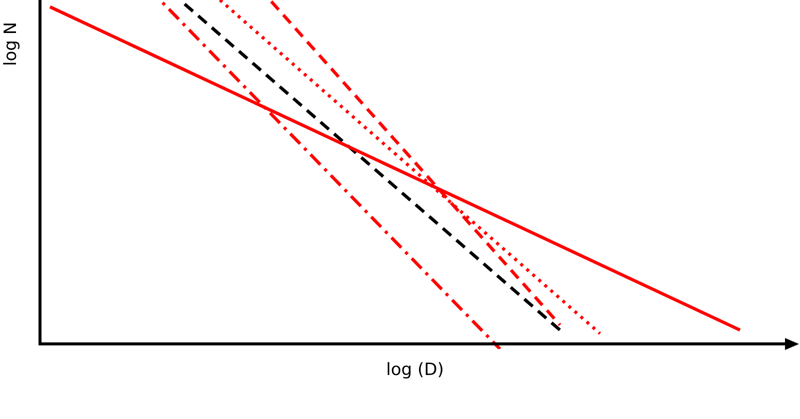  What do you see at coordinates (11, 44) in the screenshot?
I see `y-axis-title: log N` at bounding box center [11, 44].